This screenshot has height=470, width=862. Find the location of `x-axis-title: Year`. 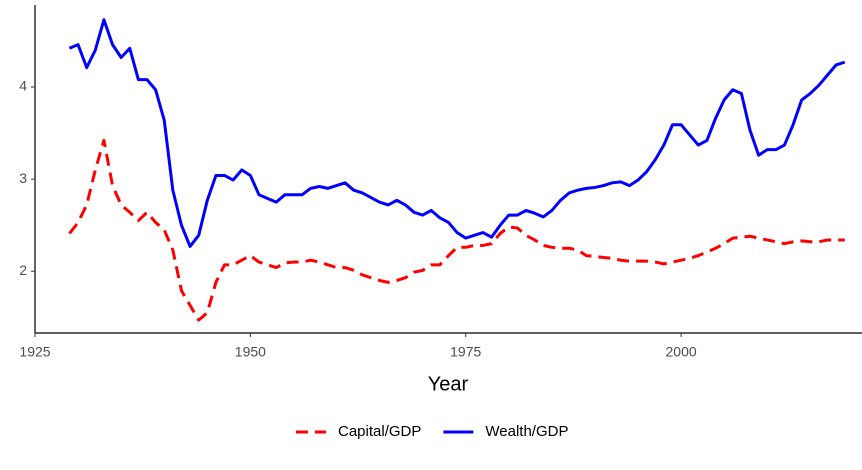

x-axis-title: Year is located at coordinates (448, 384).